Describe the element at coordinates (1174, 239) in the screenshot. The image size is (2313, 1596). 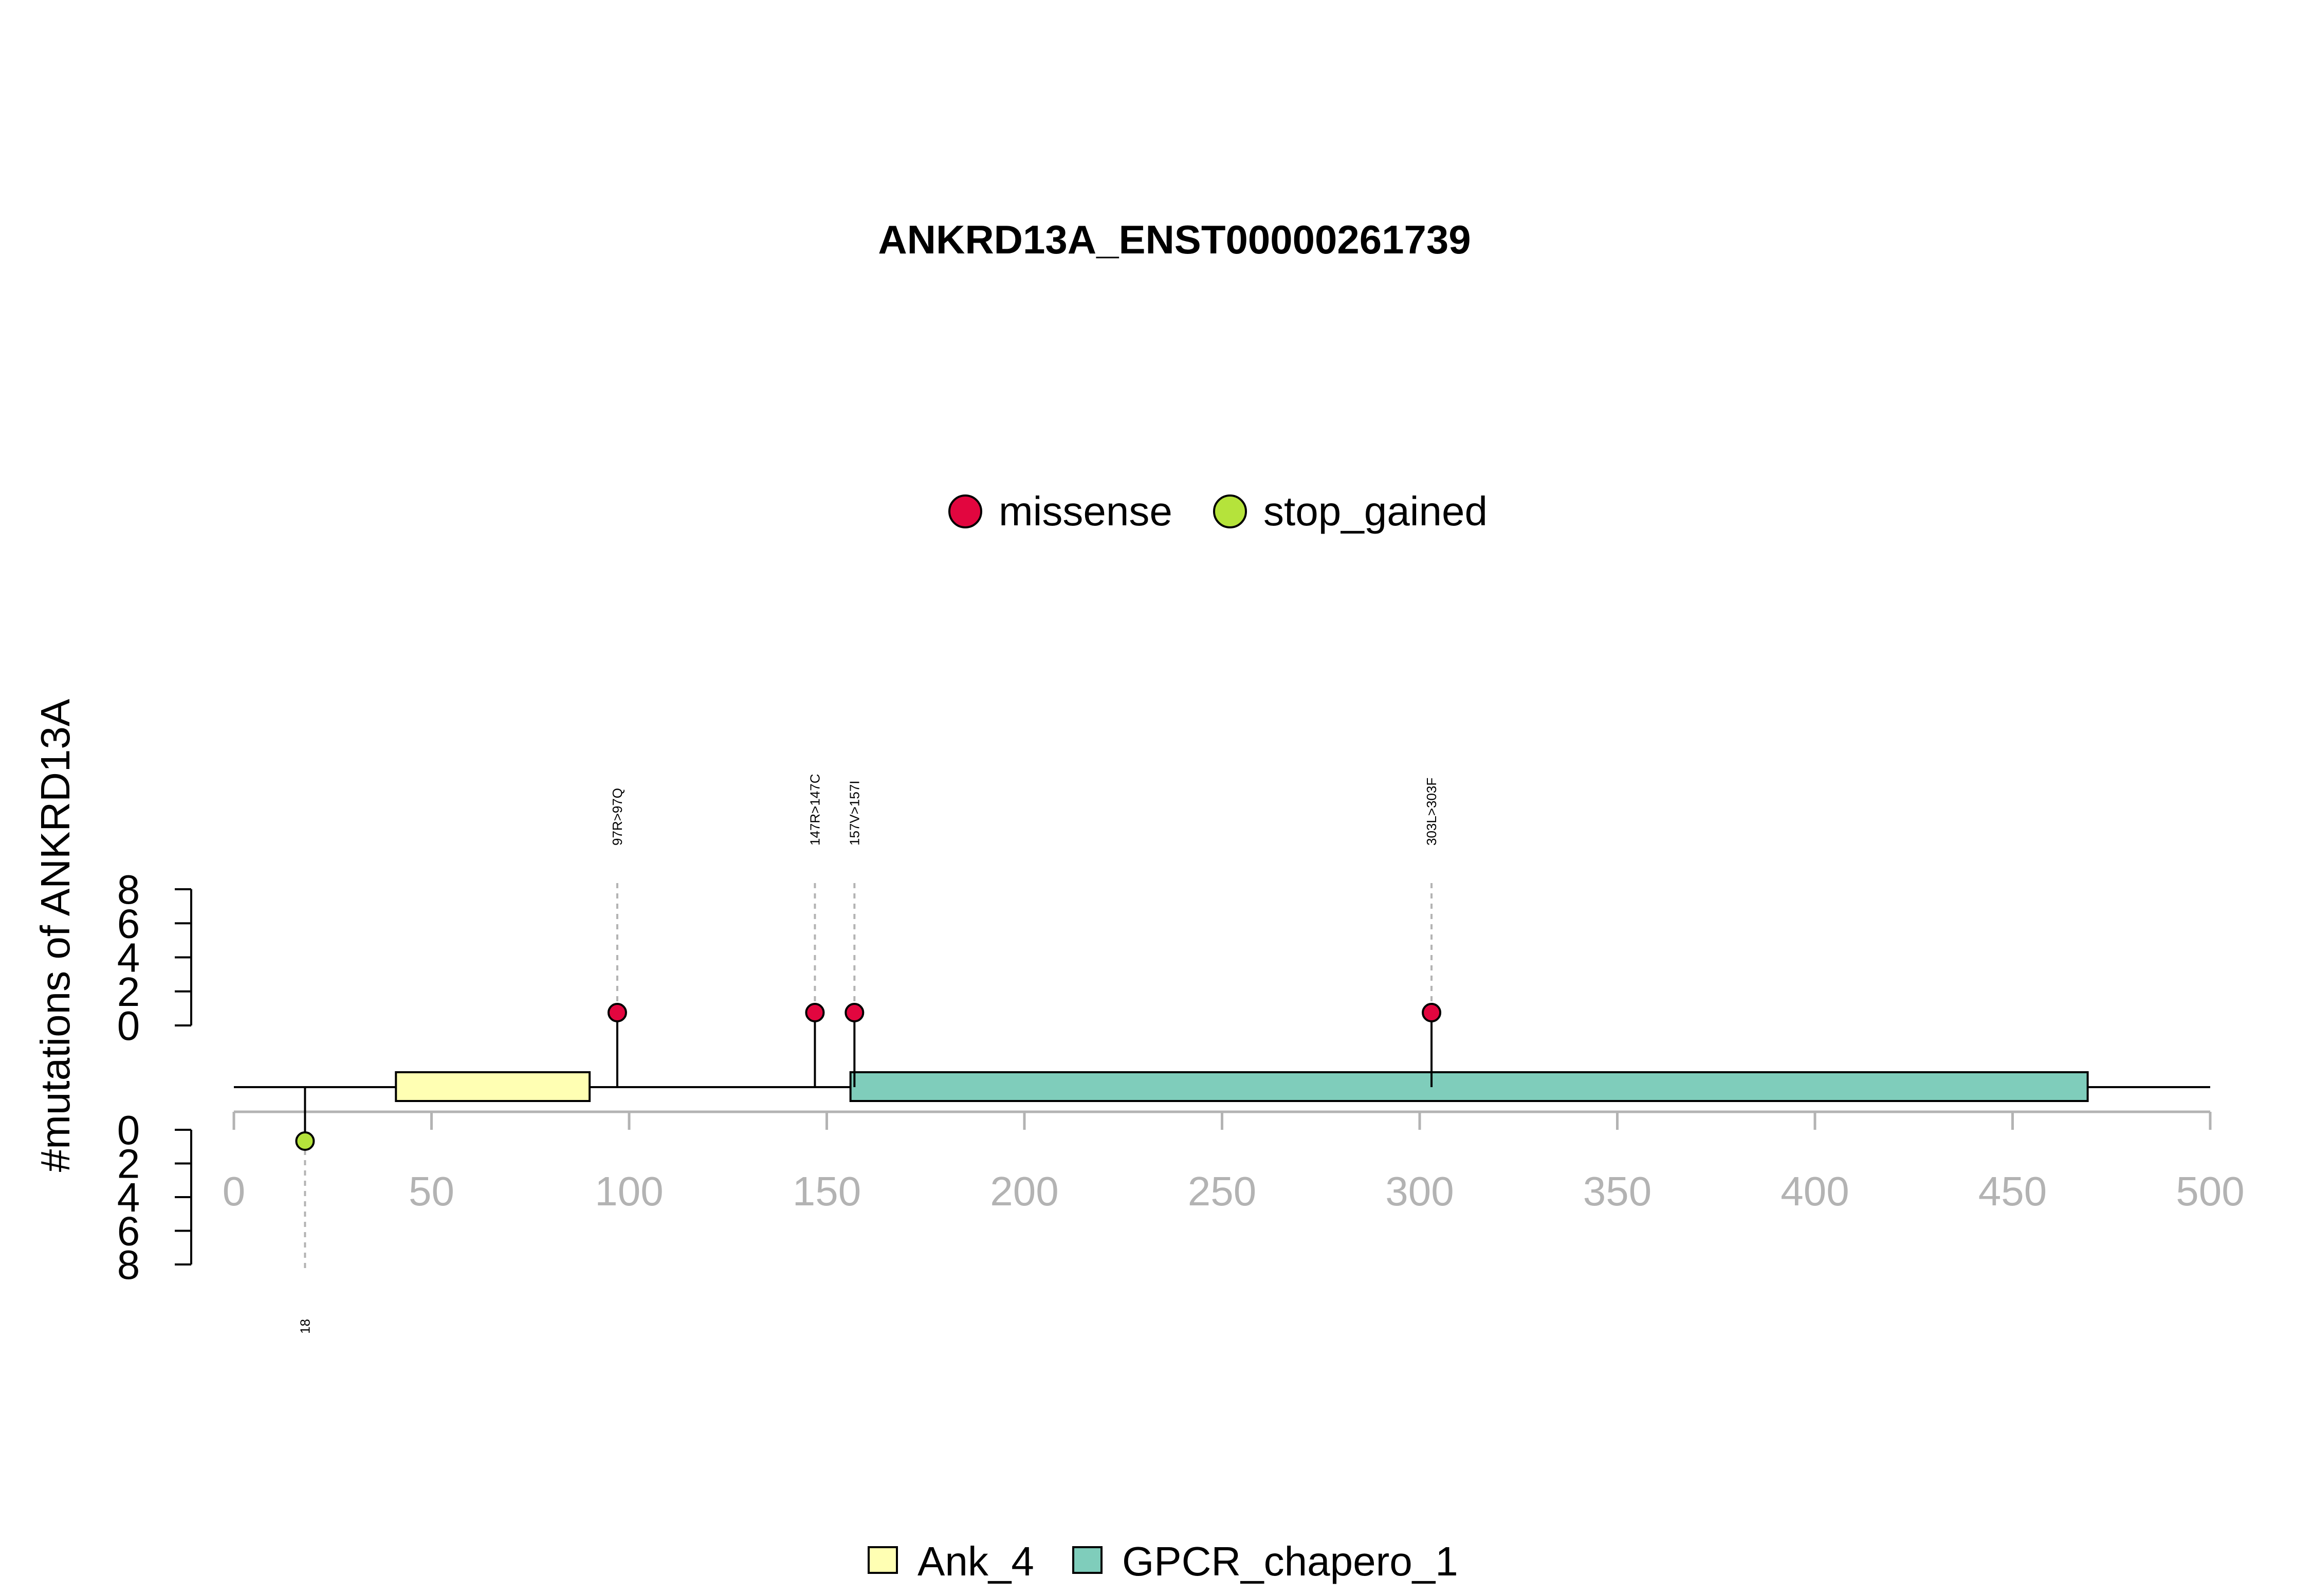
I see `chart-title: ANKRD13A_ENST00000261739` at that location.